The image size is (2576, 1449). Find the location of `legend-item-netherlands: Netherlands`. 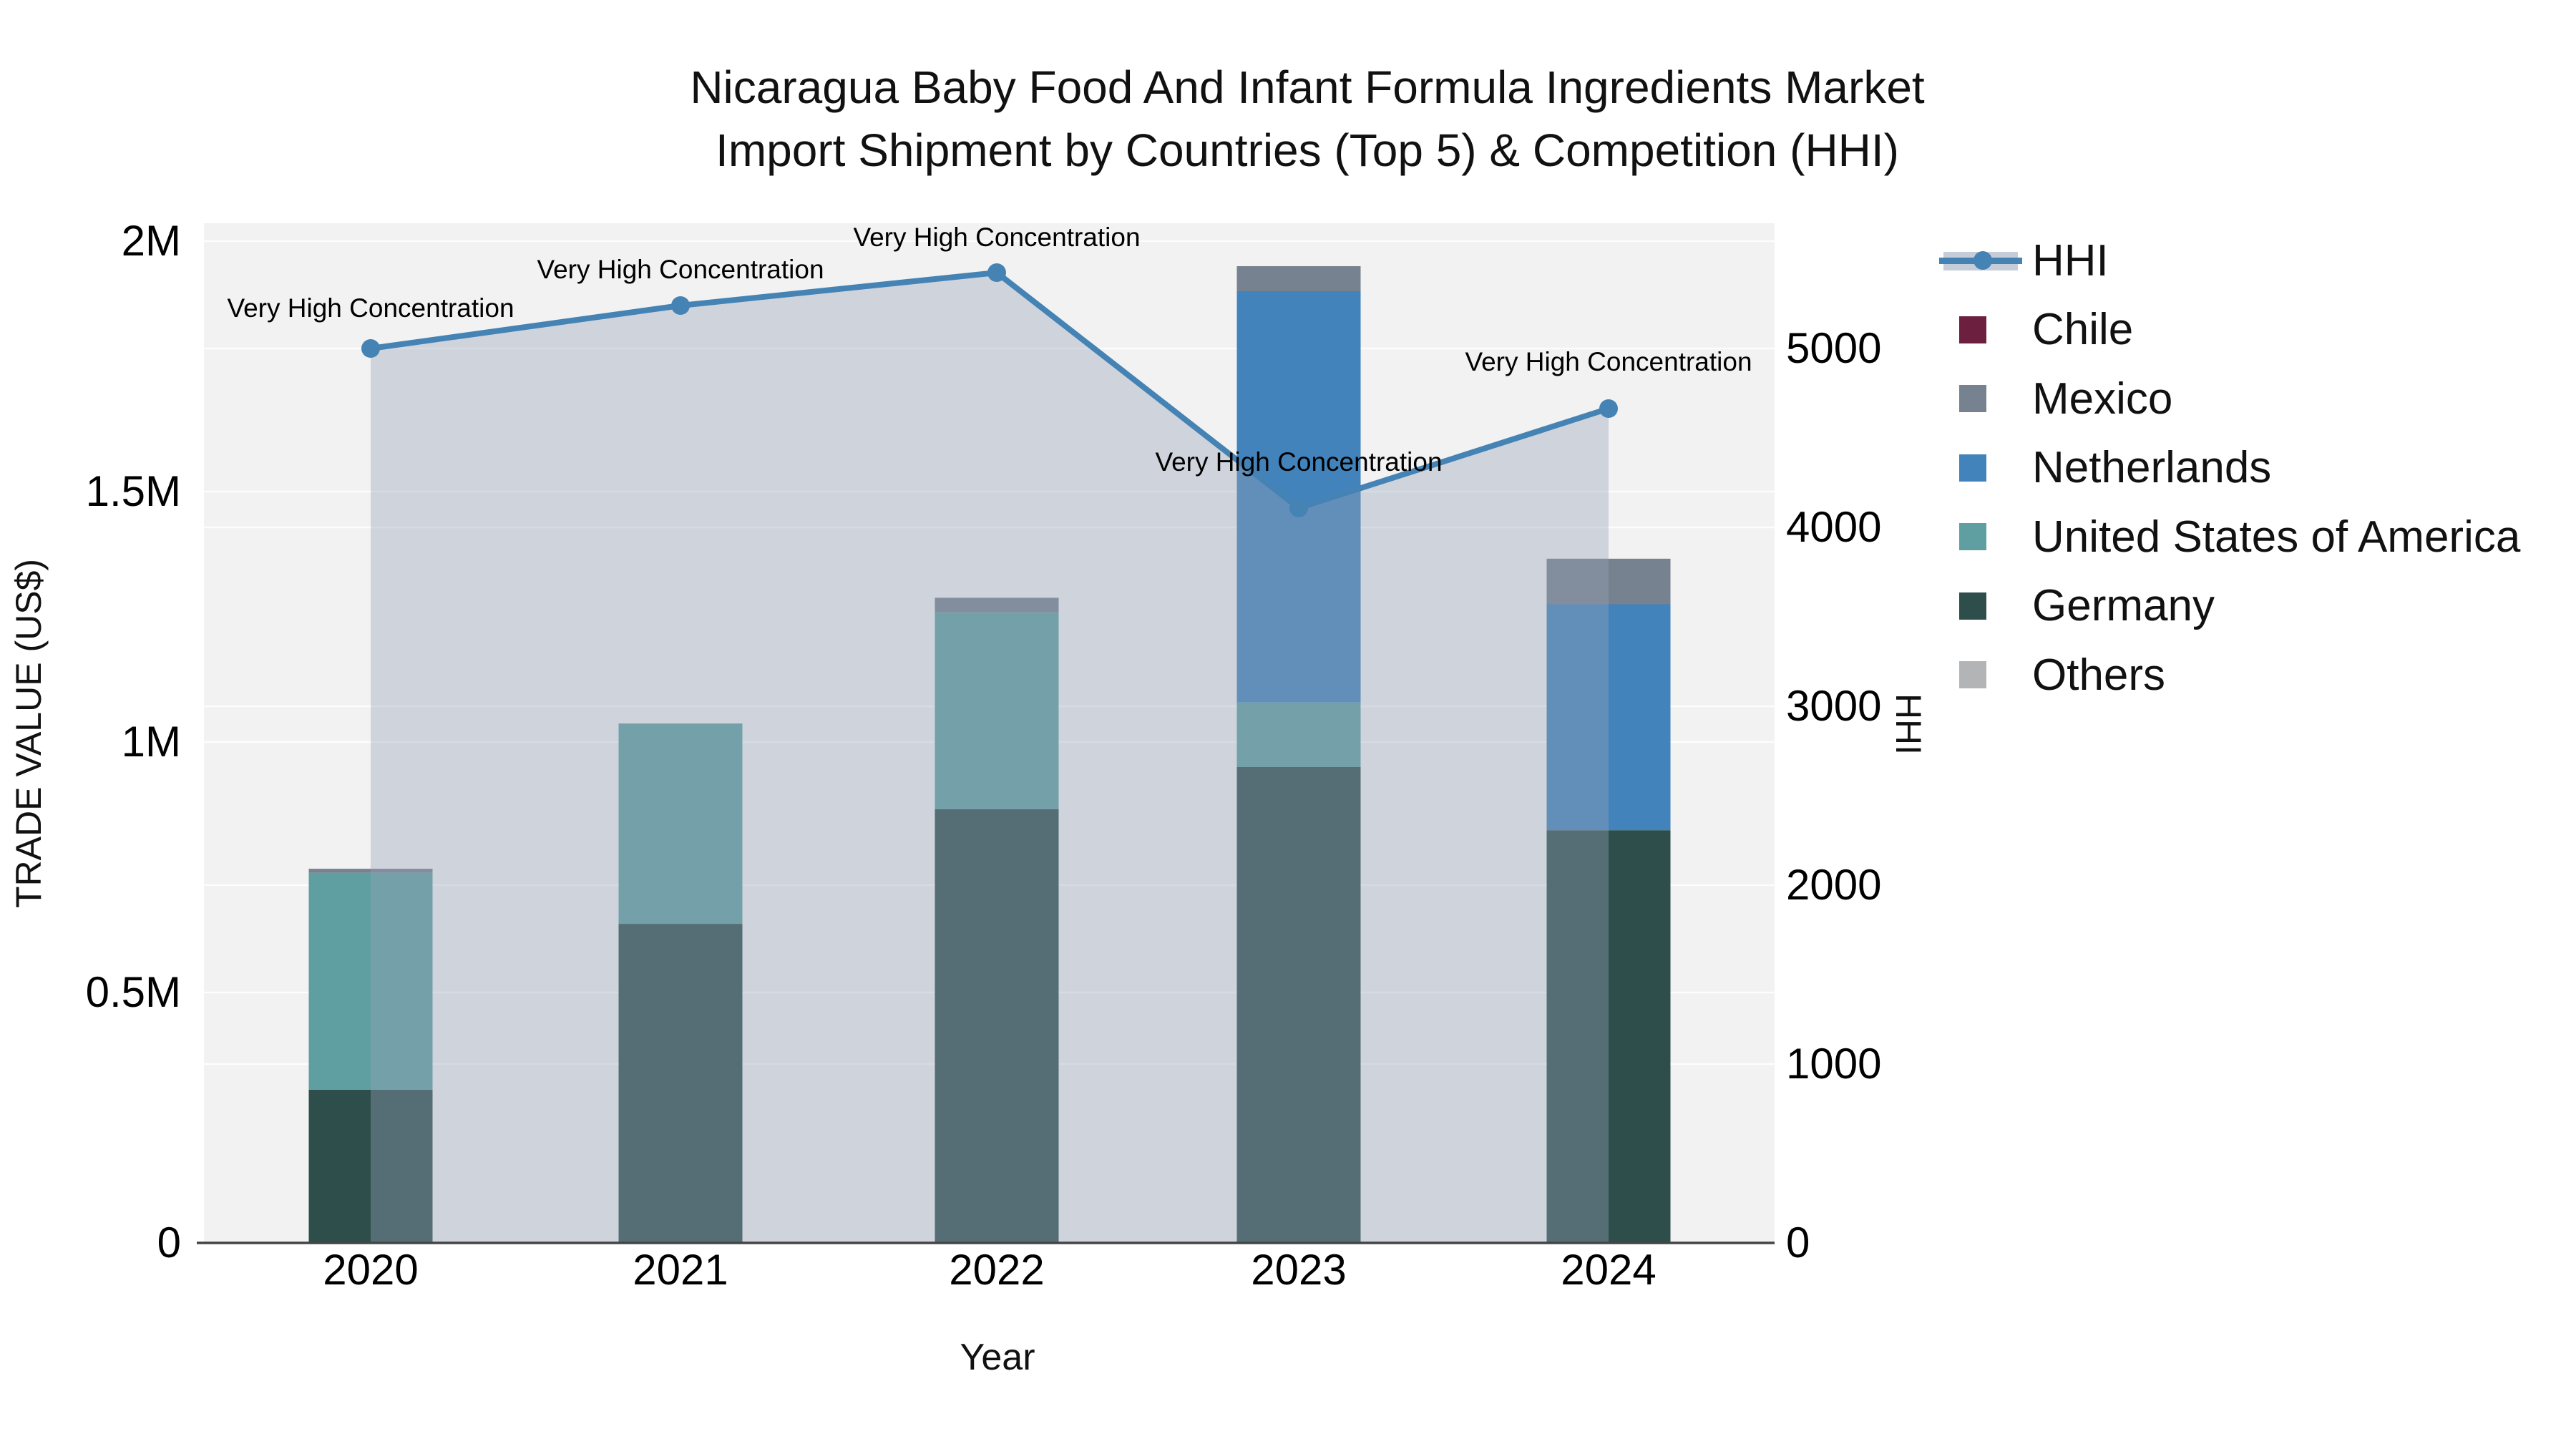

legend-item-netherlands: Netherlands is located at coordinates (2107, 468).